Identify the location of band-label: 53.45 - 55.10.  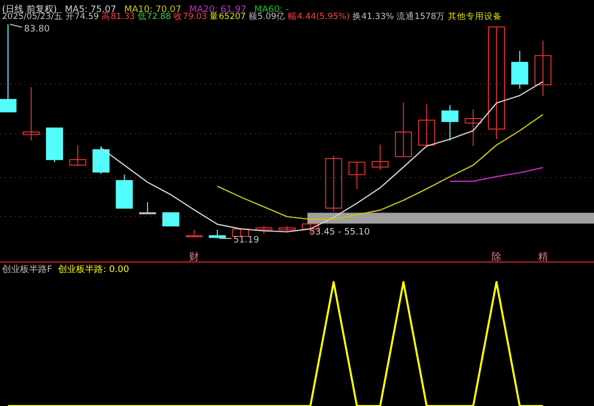
(339, 233).